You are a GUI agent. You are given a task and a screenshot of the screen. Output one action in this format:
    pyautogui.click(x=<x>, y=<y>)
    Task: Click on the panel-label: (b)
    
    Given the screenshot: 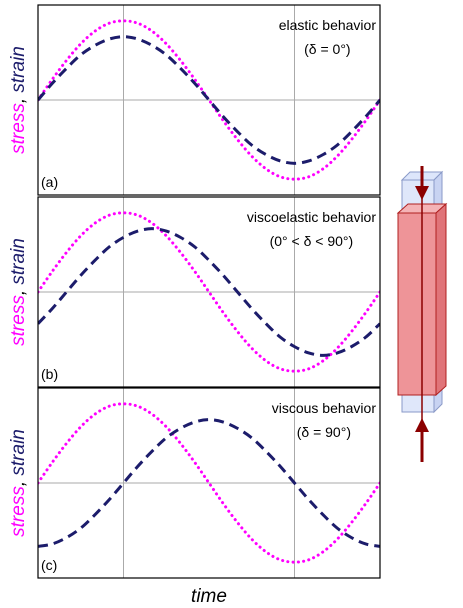 What is the action you would take?
    pyautogui.click(x=49, y=374)
    